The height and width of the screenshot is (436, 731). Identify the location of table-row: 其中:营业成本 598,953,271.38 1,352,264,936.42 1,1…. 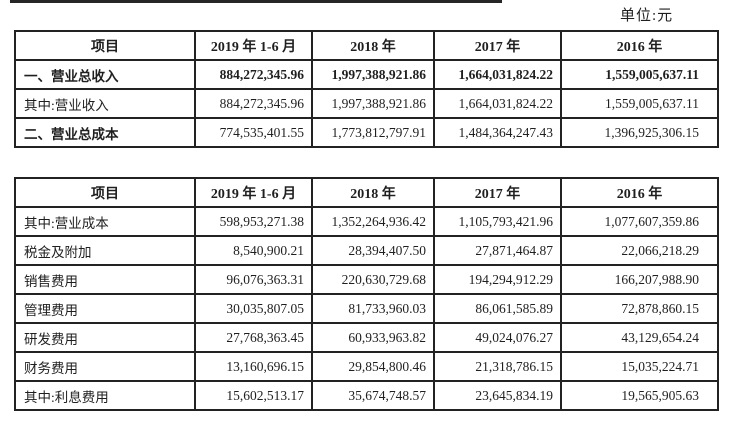
(366, 221).